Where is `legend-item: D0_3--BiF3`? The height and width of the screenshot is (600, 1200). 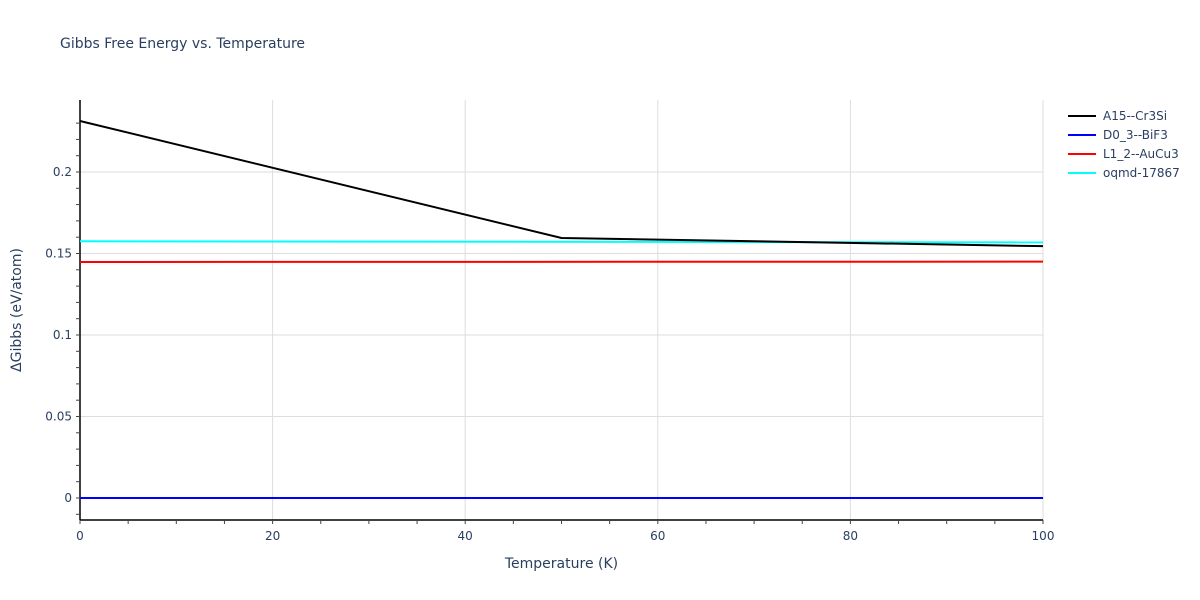 legend-item: D0_3--BiF3 is located at coordinates (1124, 134).